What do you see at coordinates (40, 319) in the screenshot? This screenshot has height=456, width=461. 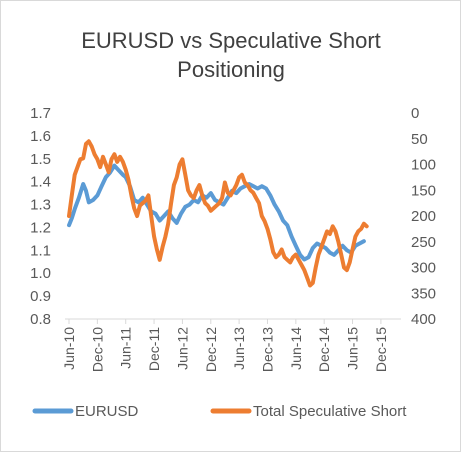 I see `y-left-tick-label: 0.8` at bounding box center [40, 319].